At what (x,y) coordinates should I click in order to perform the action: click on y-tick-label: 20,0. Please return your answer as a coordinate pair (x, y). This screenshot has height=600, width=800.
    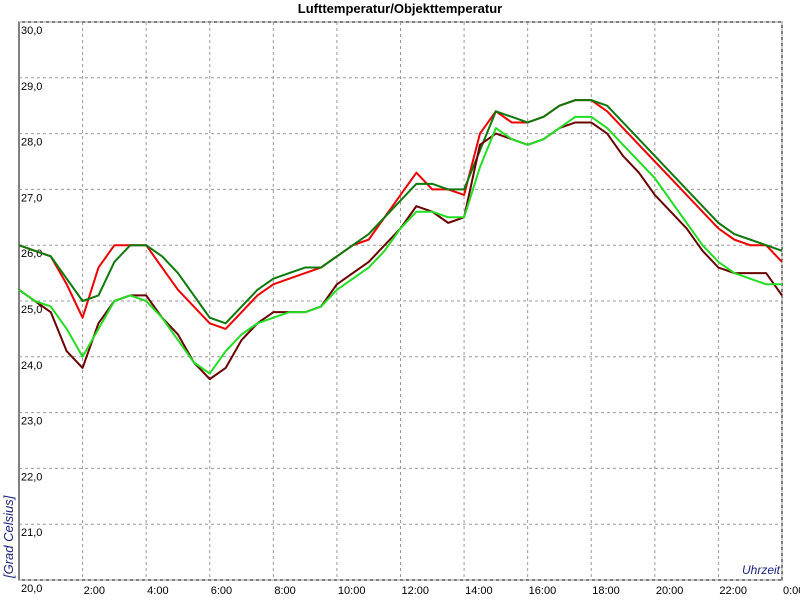
    Looking at the image, I should click on (31, 589).